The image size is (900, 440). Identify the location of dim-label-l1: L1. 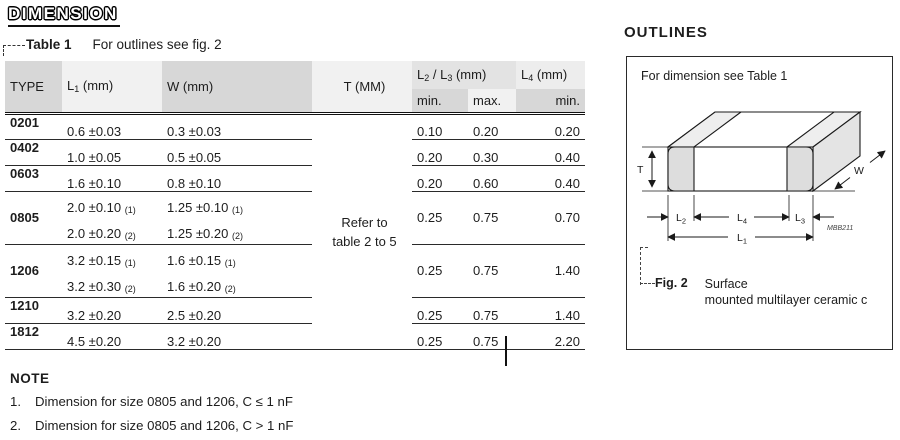
(742, 239).